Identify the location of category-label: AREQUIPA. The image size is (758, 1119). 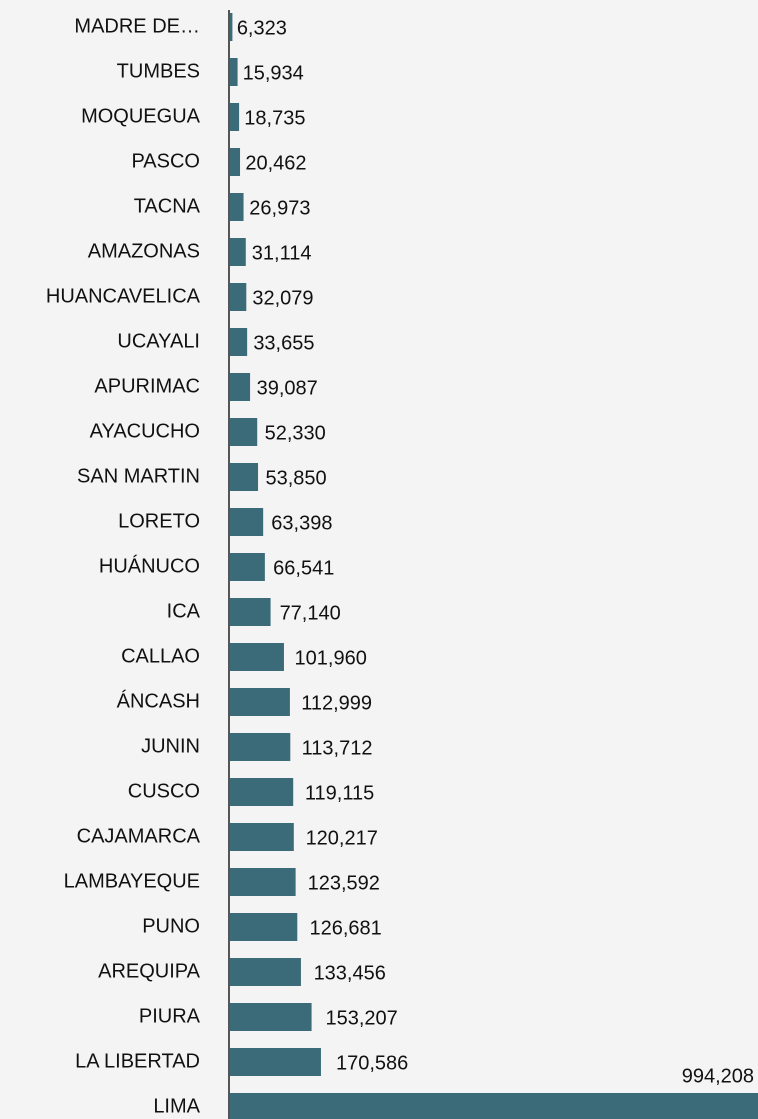
(149, 971).